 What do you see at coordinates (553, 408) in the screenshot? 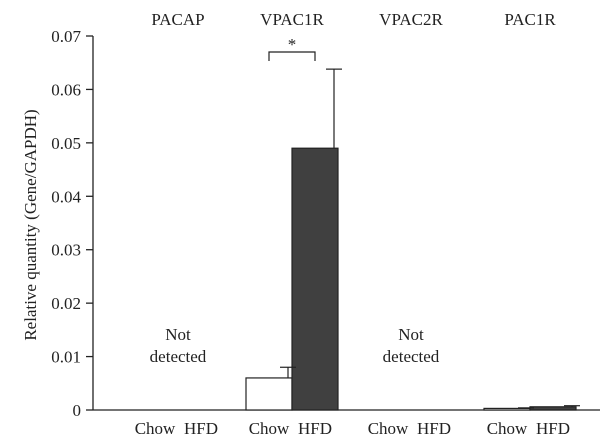
I see `bar-pac1r-hfd` at bounding box center [553, 408].